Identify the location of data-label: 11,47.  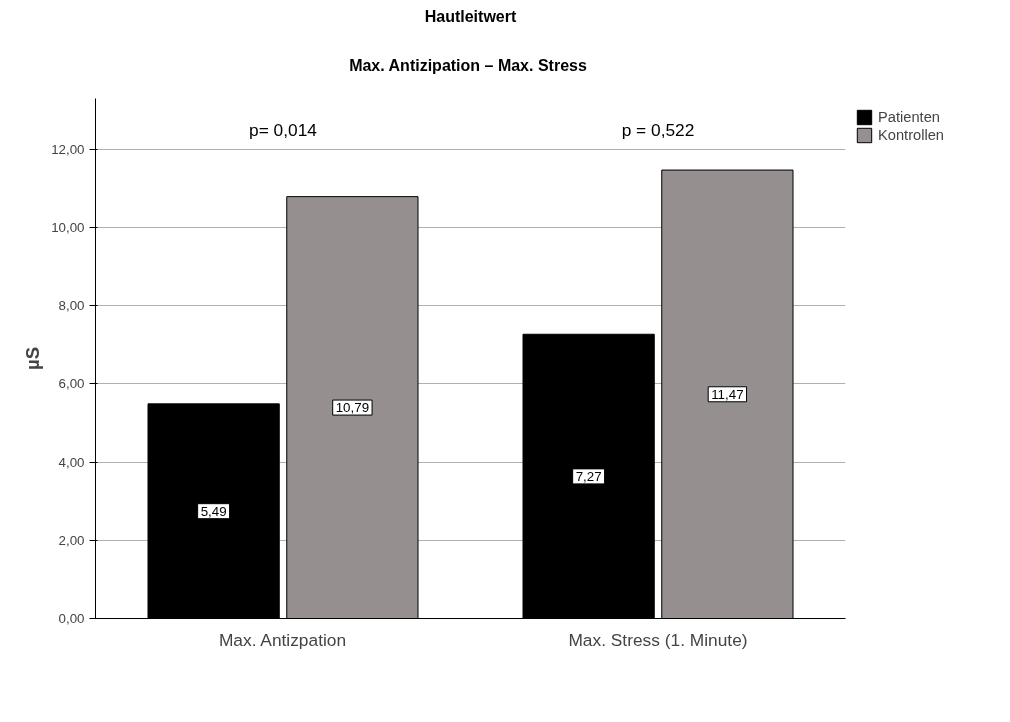
(727, 394).